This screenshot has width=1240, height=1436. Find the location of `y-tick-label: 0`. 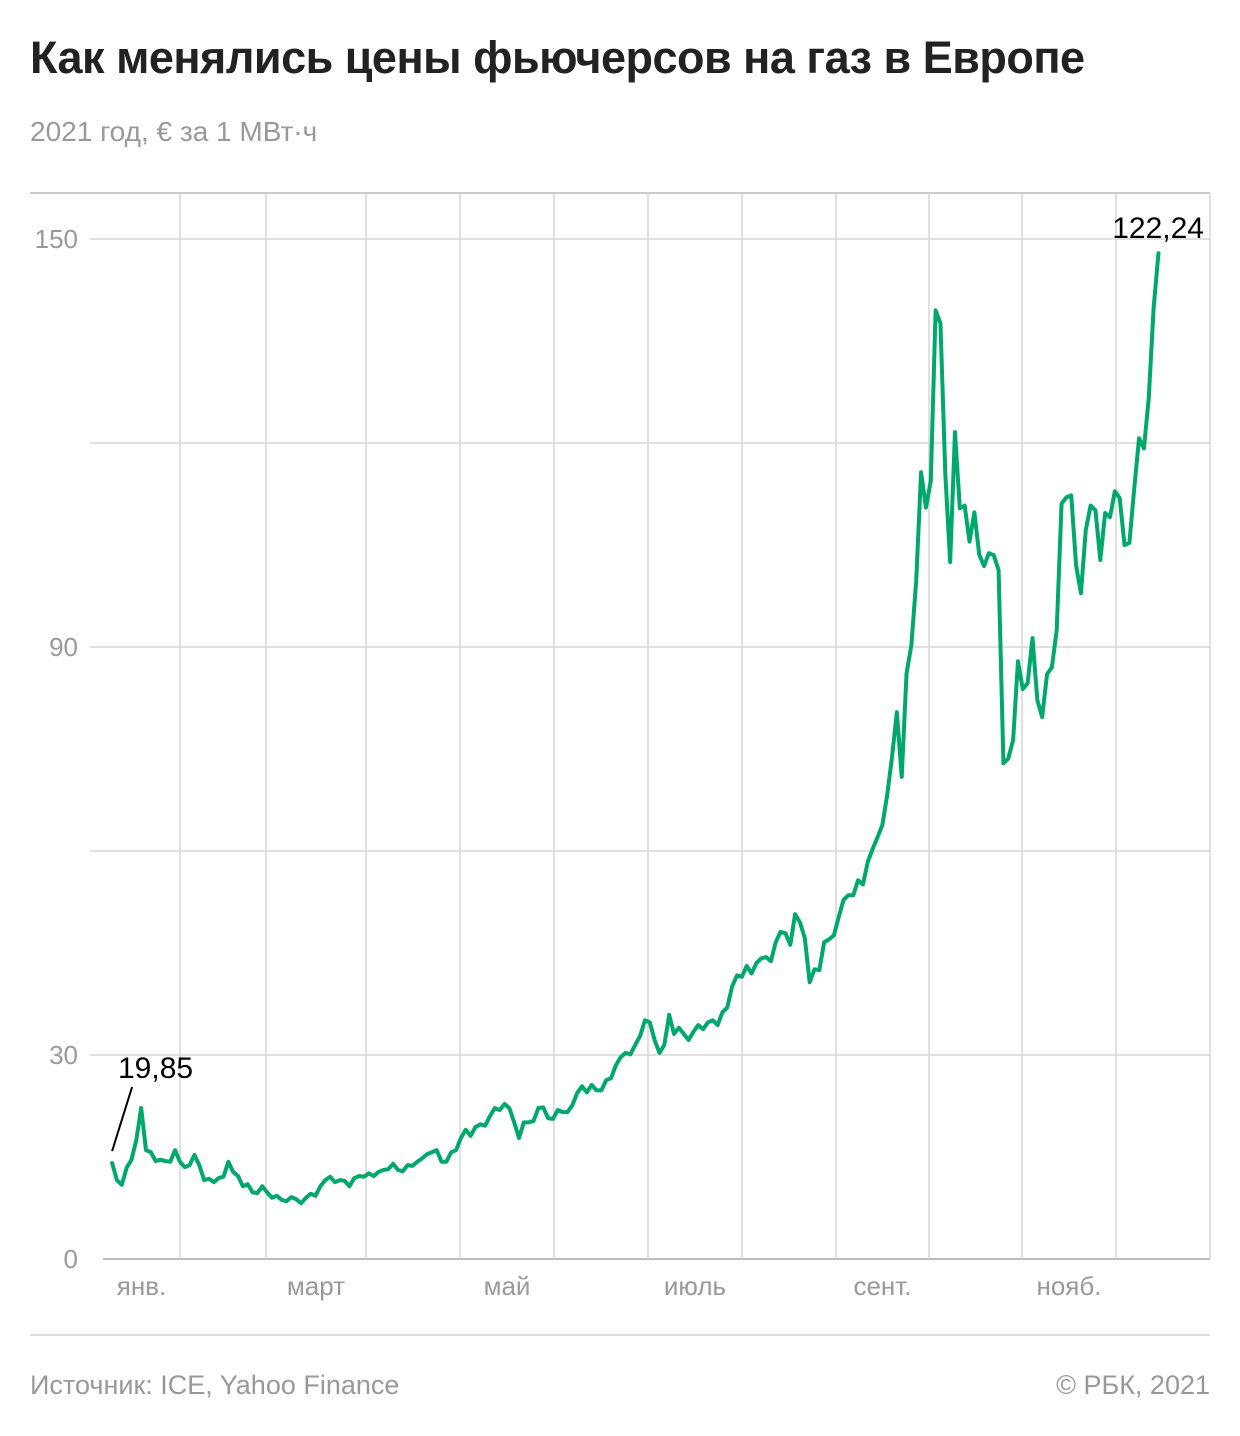

y-tick-label: 0 is located at coordinates (71, 1259).